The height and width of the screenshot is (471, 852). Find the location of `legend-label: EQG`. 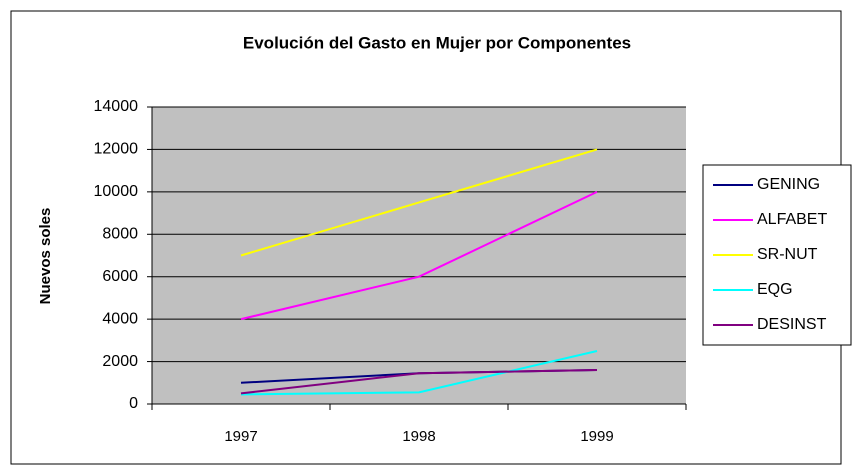

legend-label: EQG is located at coordinates (775, 289).